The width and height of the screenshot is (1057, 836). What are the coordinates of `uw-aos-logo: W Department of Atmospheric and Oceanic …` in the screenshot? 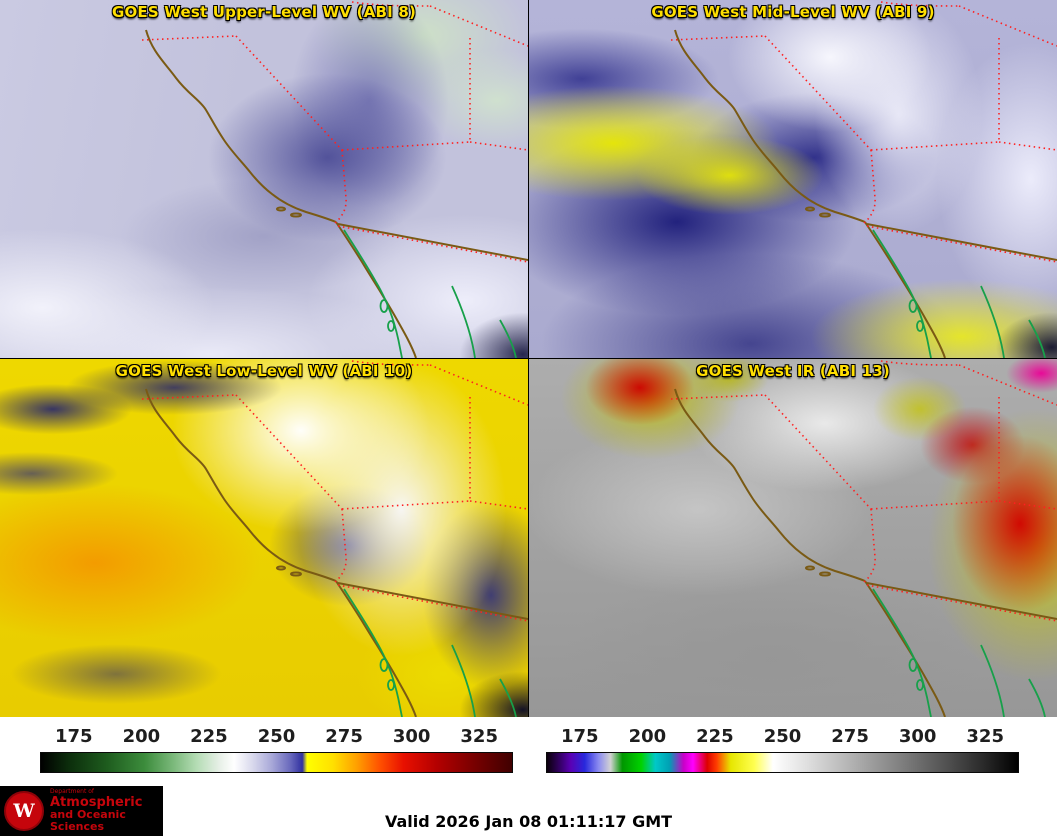 It's located at (81, 811).